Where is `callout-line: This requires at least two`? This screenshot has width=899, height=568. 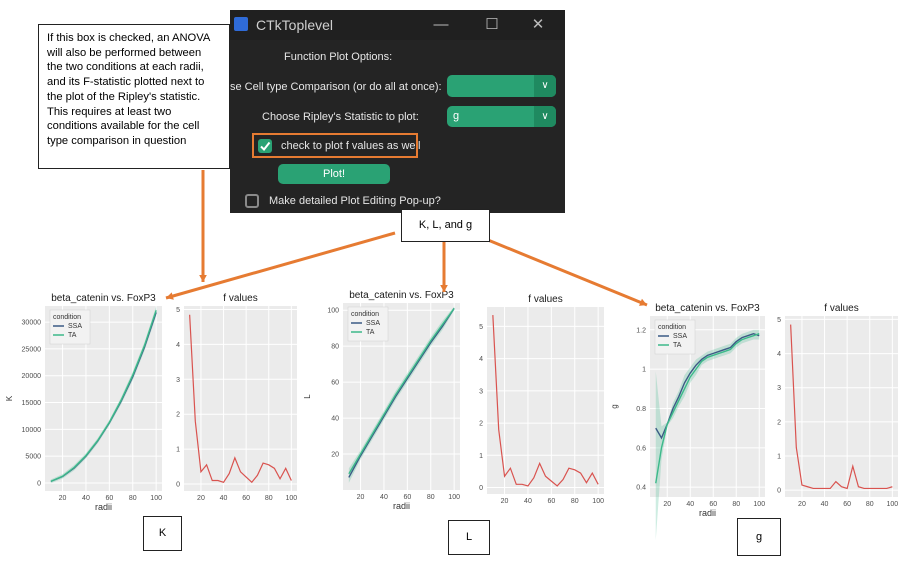
callout-line: This requires at least two is located at coordinates (109, 111).